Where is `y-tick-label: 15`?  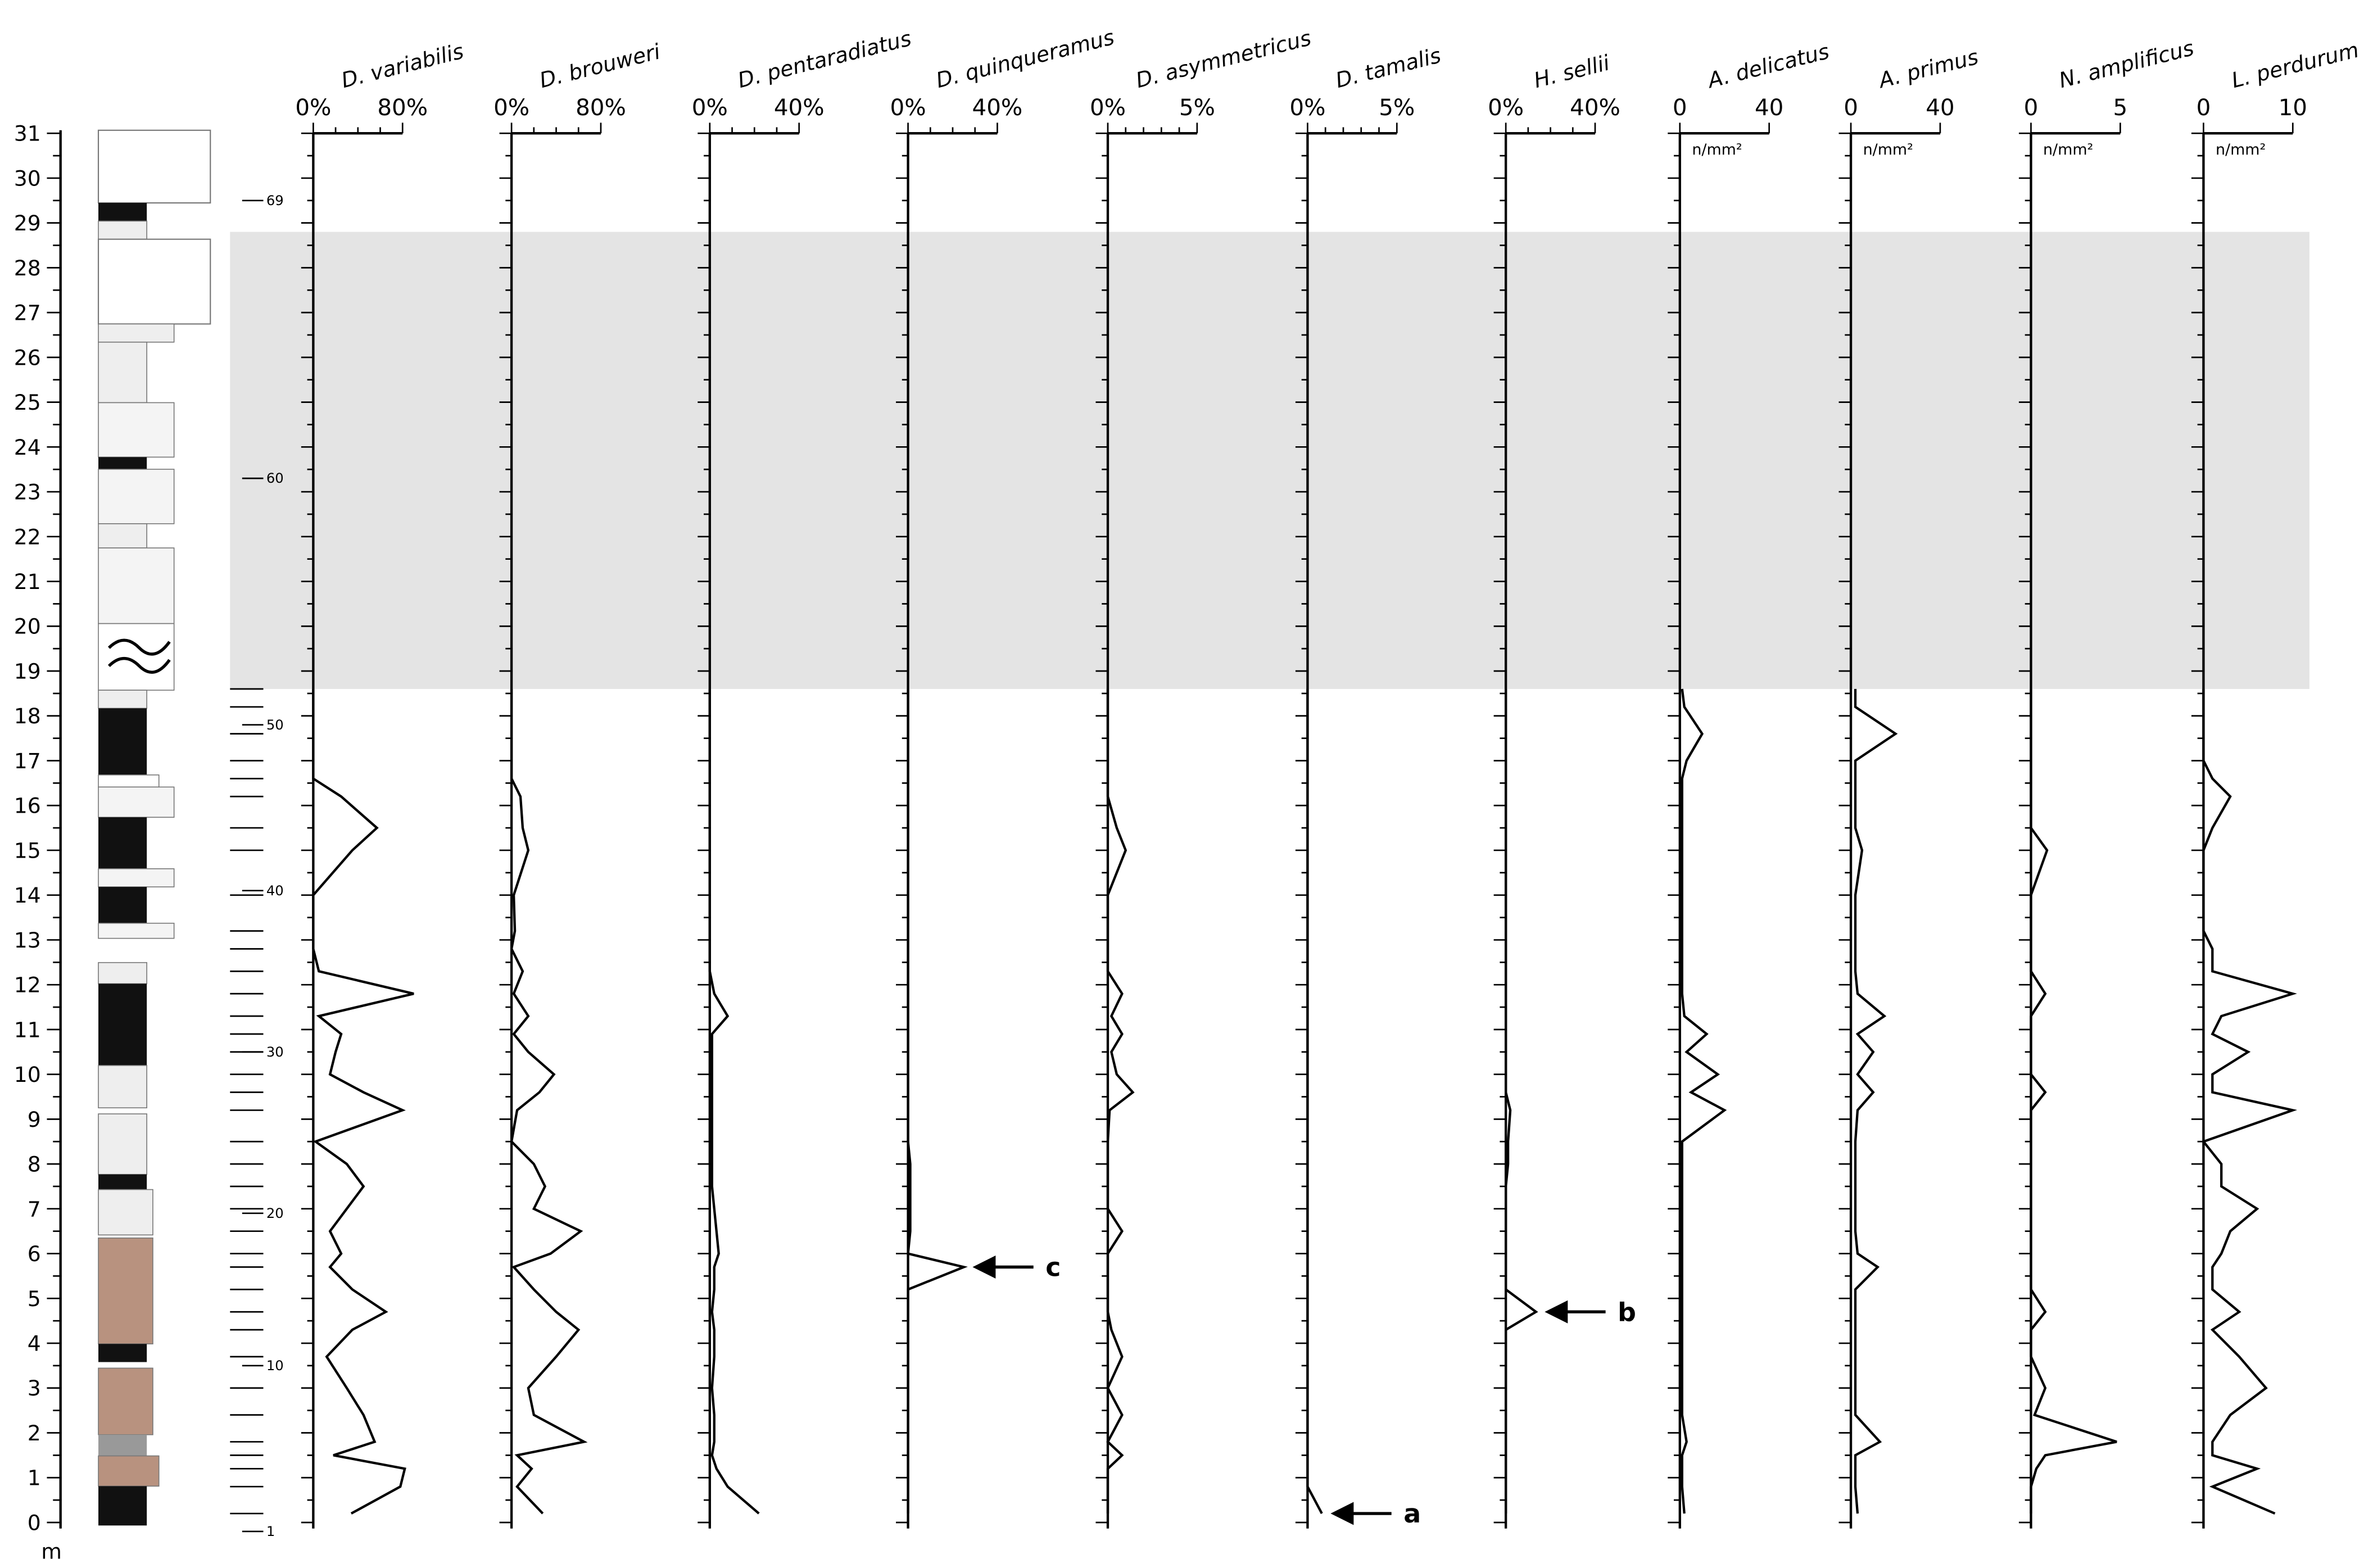 y-tick-label: 15 is located at coordinates (28, 851).